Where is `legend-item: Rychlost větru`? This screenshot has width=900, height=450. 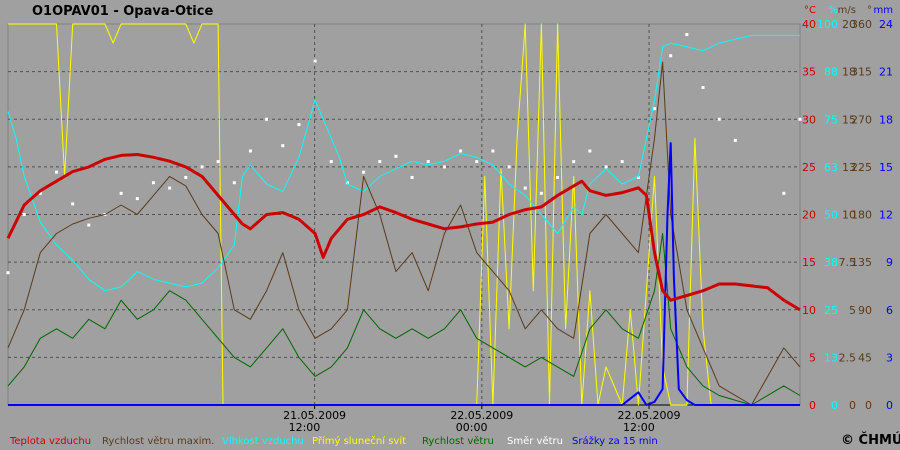 legend-item: Rychlost větru is located at coordinates (458, 441).